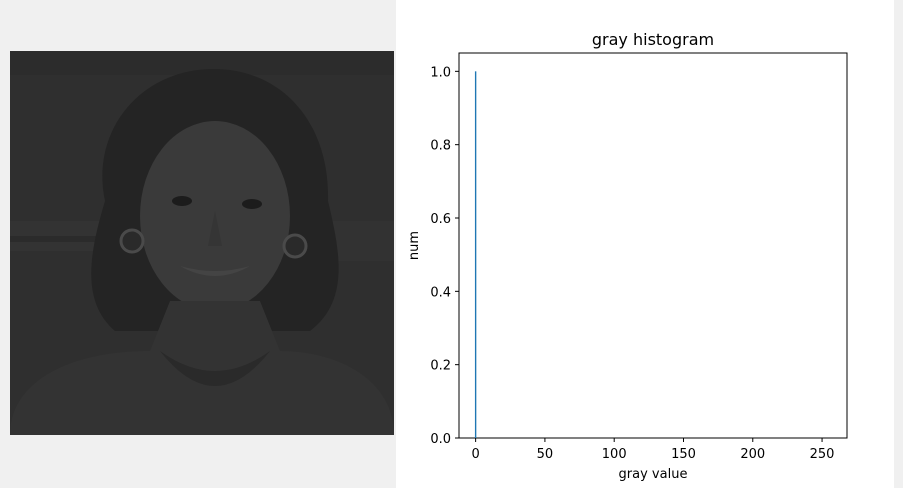  What do you see at coordinates (440, 366) in the screenshot?
I see `y-tick-label: 0.2` at bounding box center [440, 366].